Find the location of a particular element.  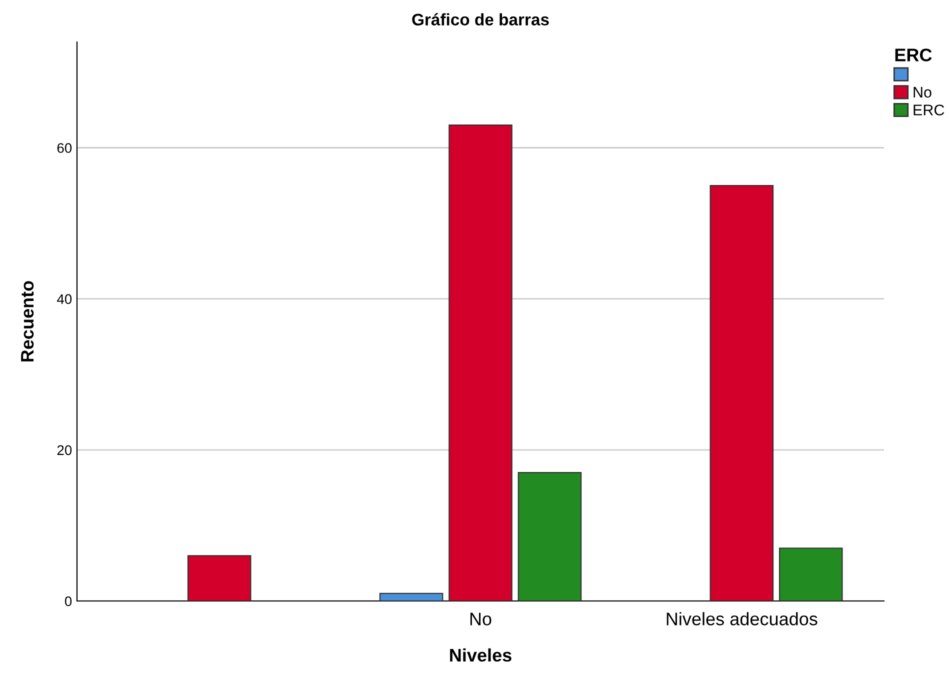

y-tick-label: 60 is located at coordinates (64, 148).